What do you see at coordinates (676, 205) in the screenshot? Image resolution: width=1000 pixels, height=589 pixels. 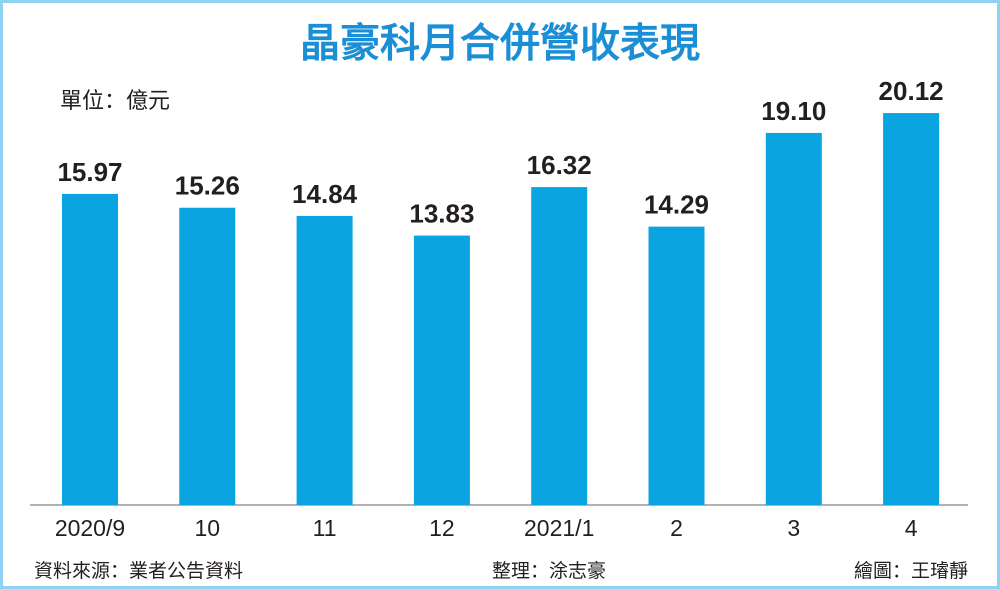 I see `value-label: 14.29` at bounding box center [676, 205].